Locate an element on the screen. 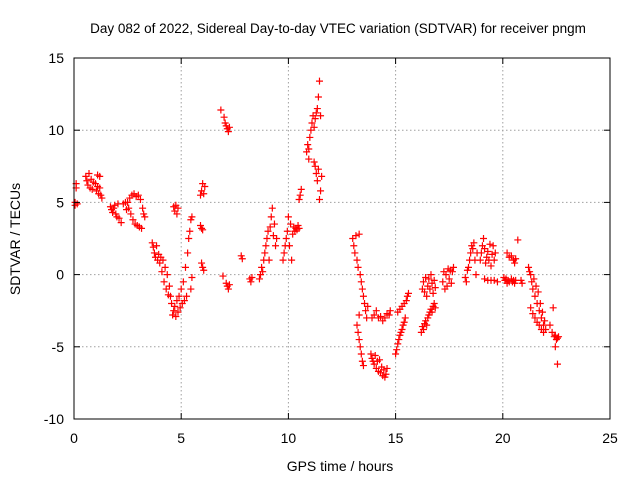 Image resolution: width=640 pixels, height=480 pixels. y-tick-label: 10 is located at coordinates (56, 130).